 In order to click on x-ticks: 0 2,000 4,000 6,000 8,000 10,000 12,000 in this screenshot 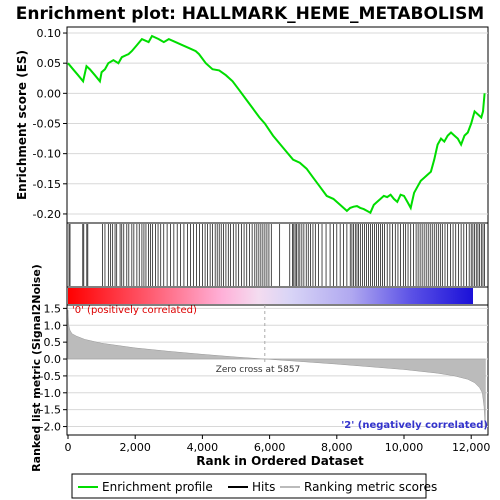, I will do `click(278, 444)`.